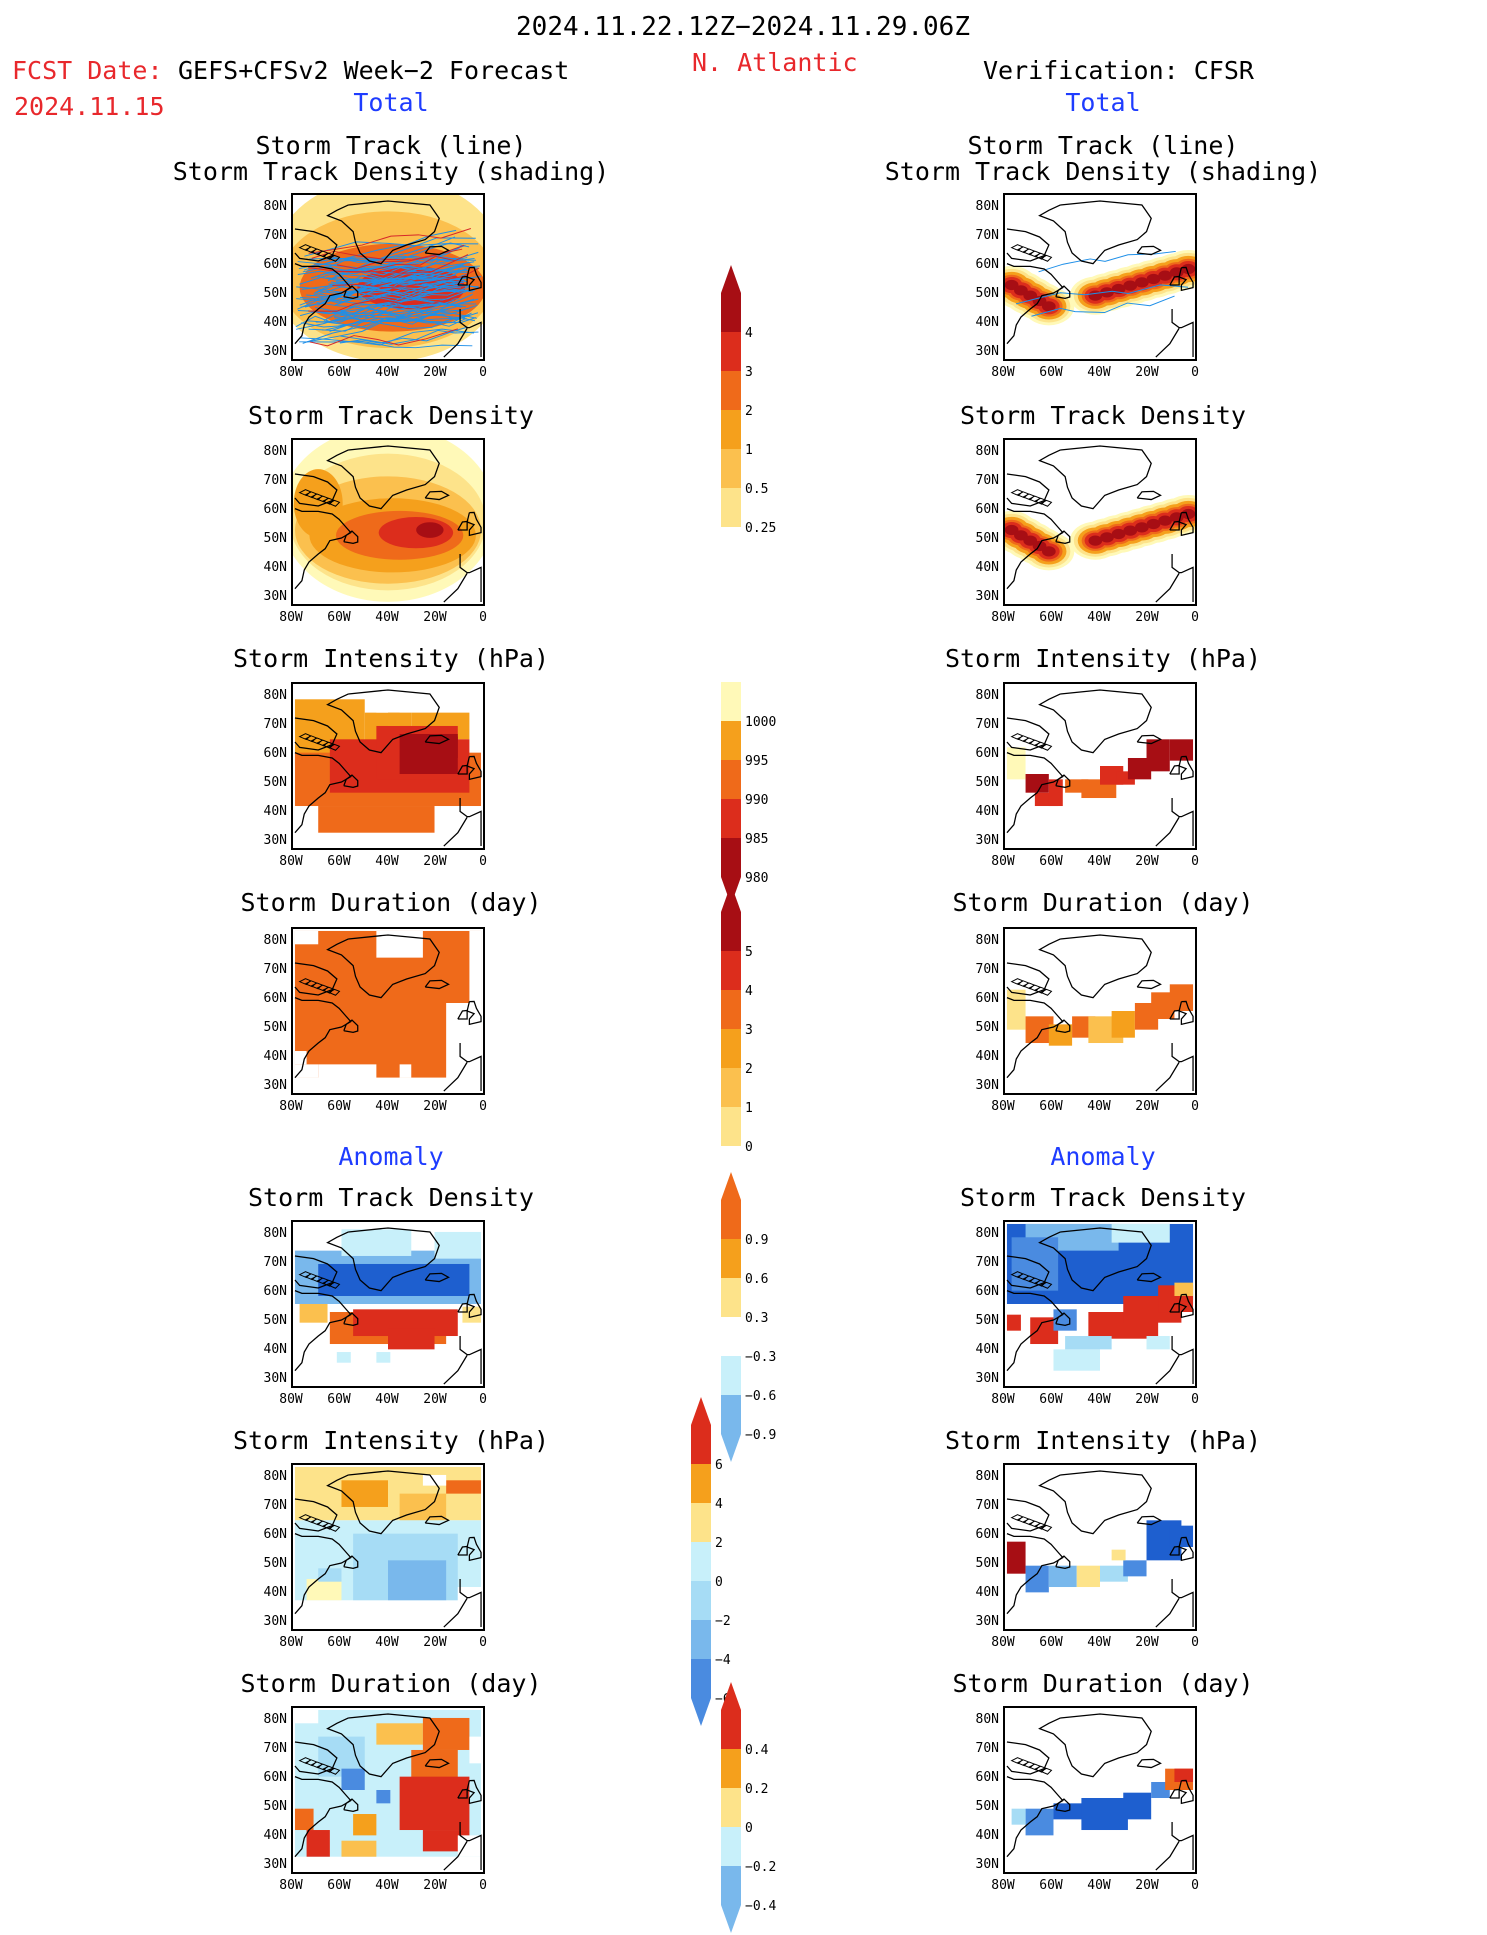  I want to click on colorbar-label: 6, so click(719, 1465).